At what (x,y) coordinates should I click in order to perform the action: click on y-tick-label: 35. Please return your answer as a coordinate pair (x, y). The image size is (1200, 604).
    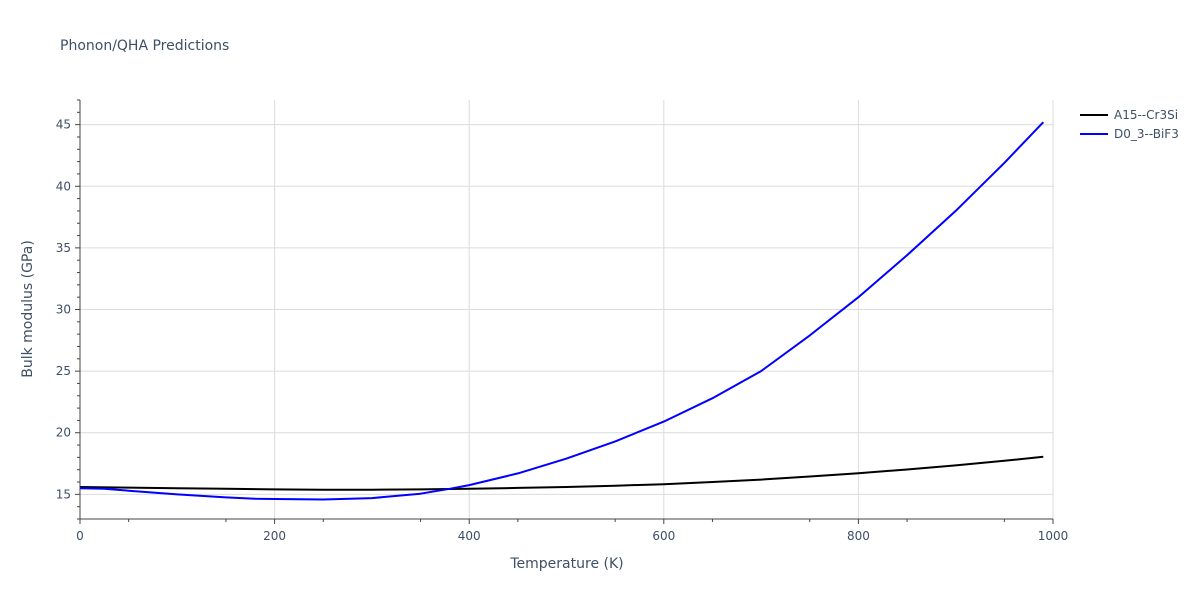
    Looking at the image, I should click on (63, 248).